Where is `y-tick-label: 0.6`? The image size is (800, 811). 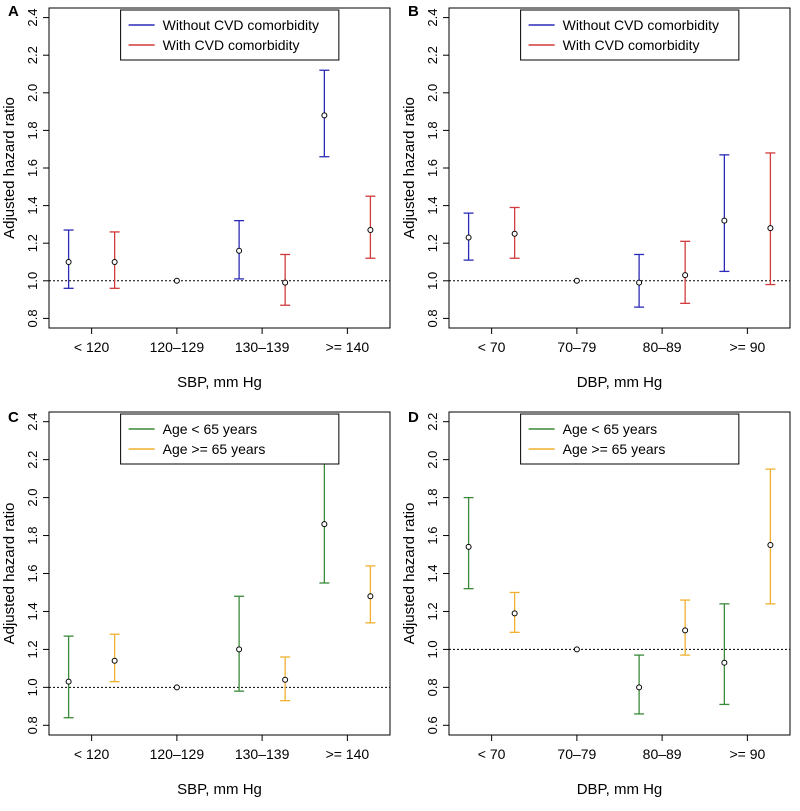 y-tick-label: 0.6 is located at coordinates (432, 725).